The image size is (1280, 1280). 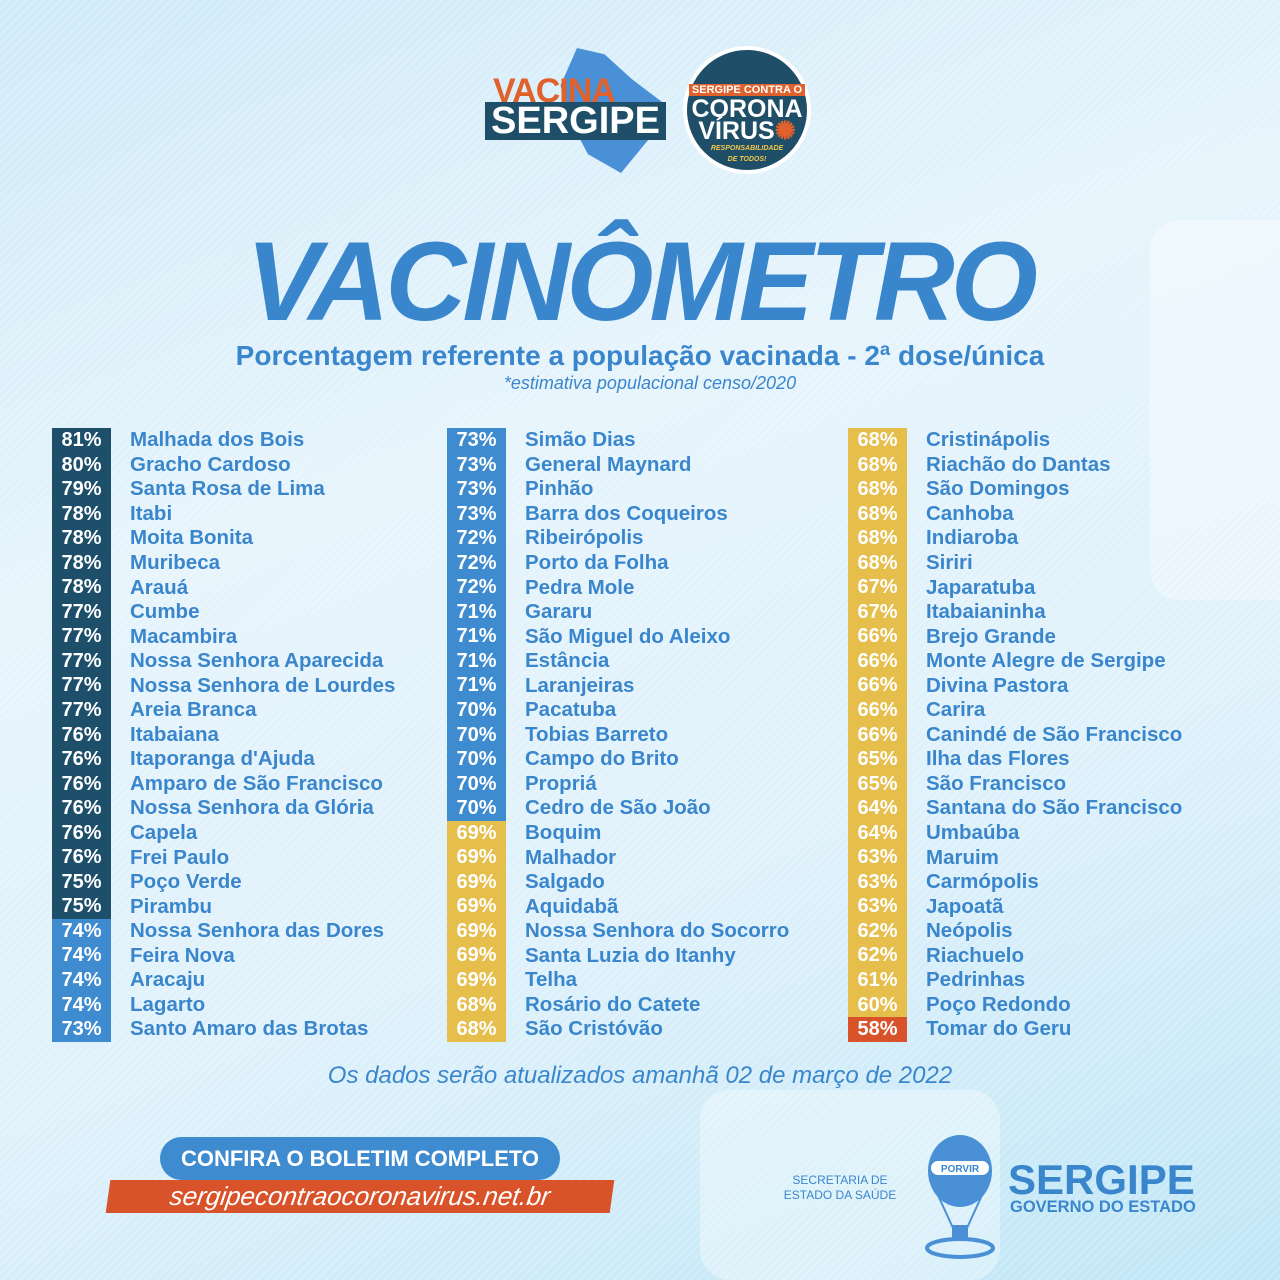 I want to click on municipality-row: 77% Nossa Senhora de Lourdes, so click(x=224, y=686).